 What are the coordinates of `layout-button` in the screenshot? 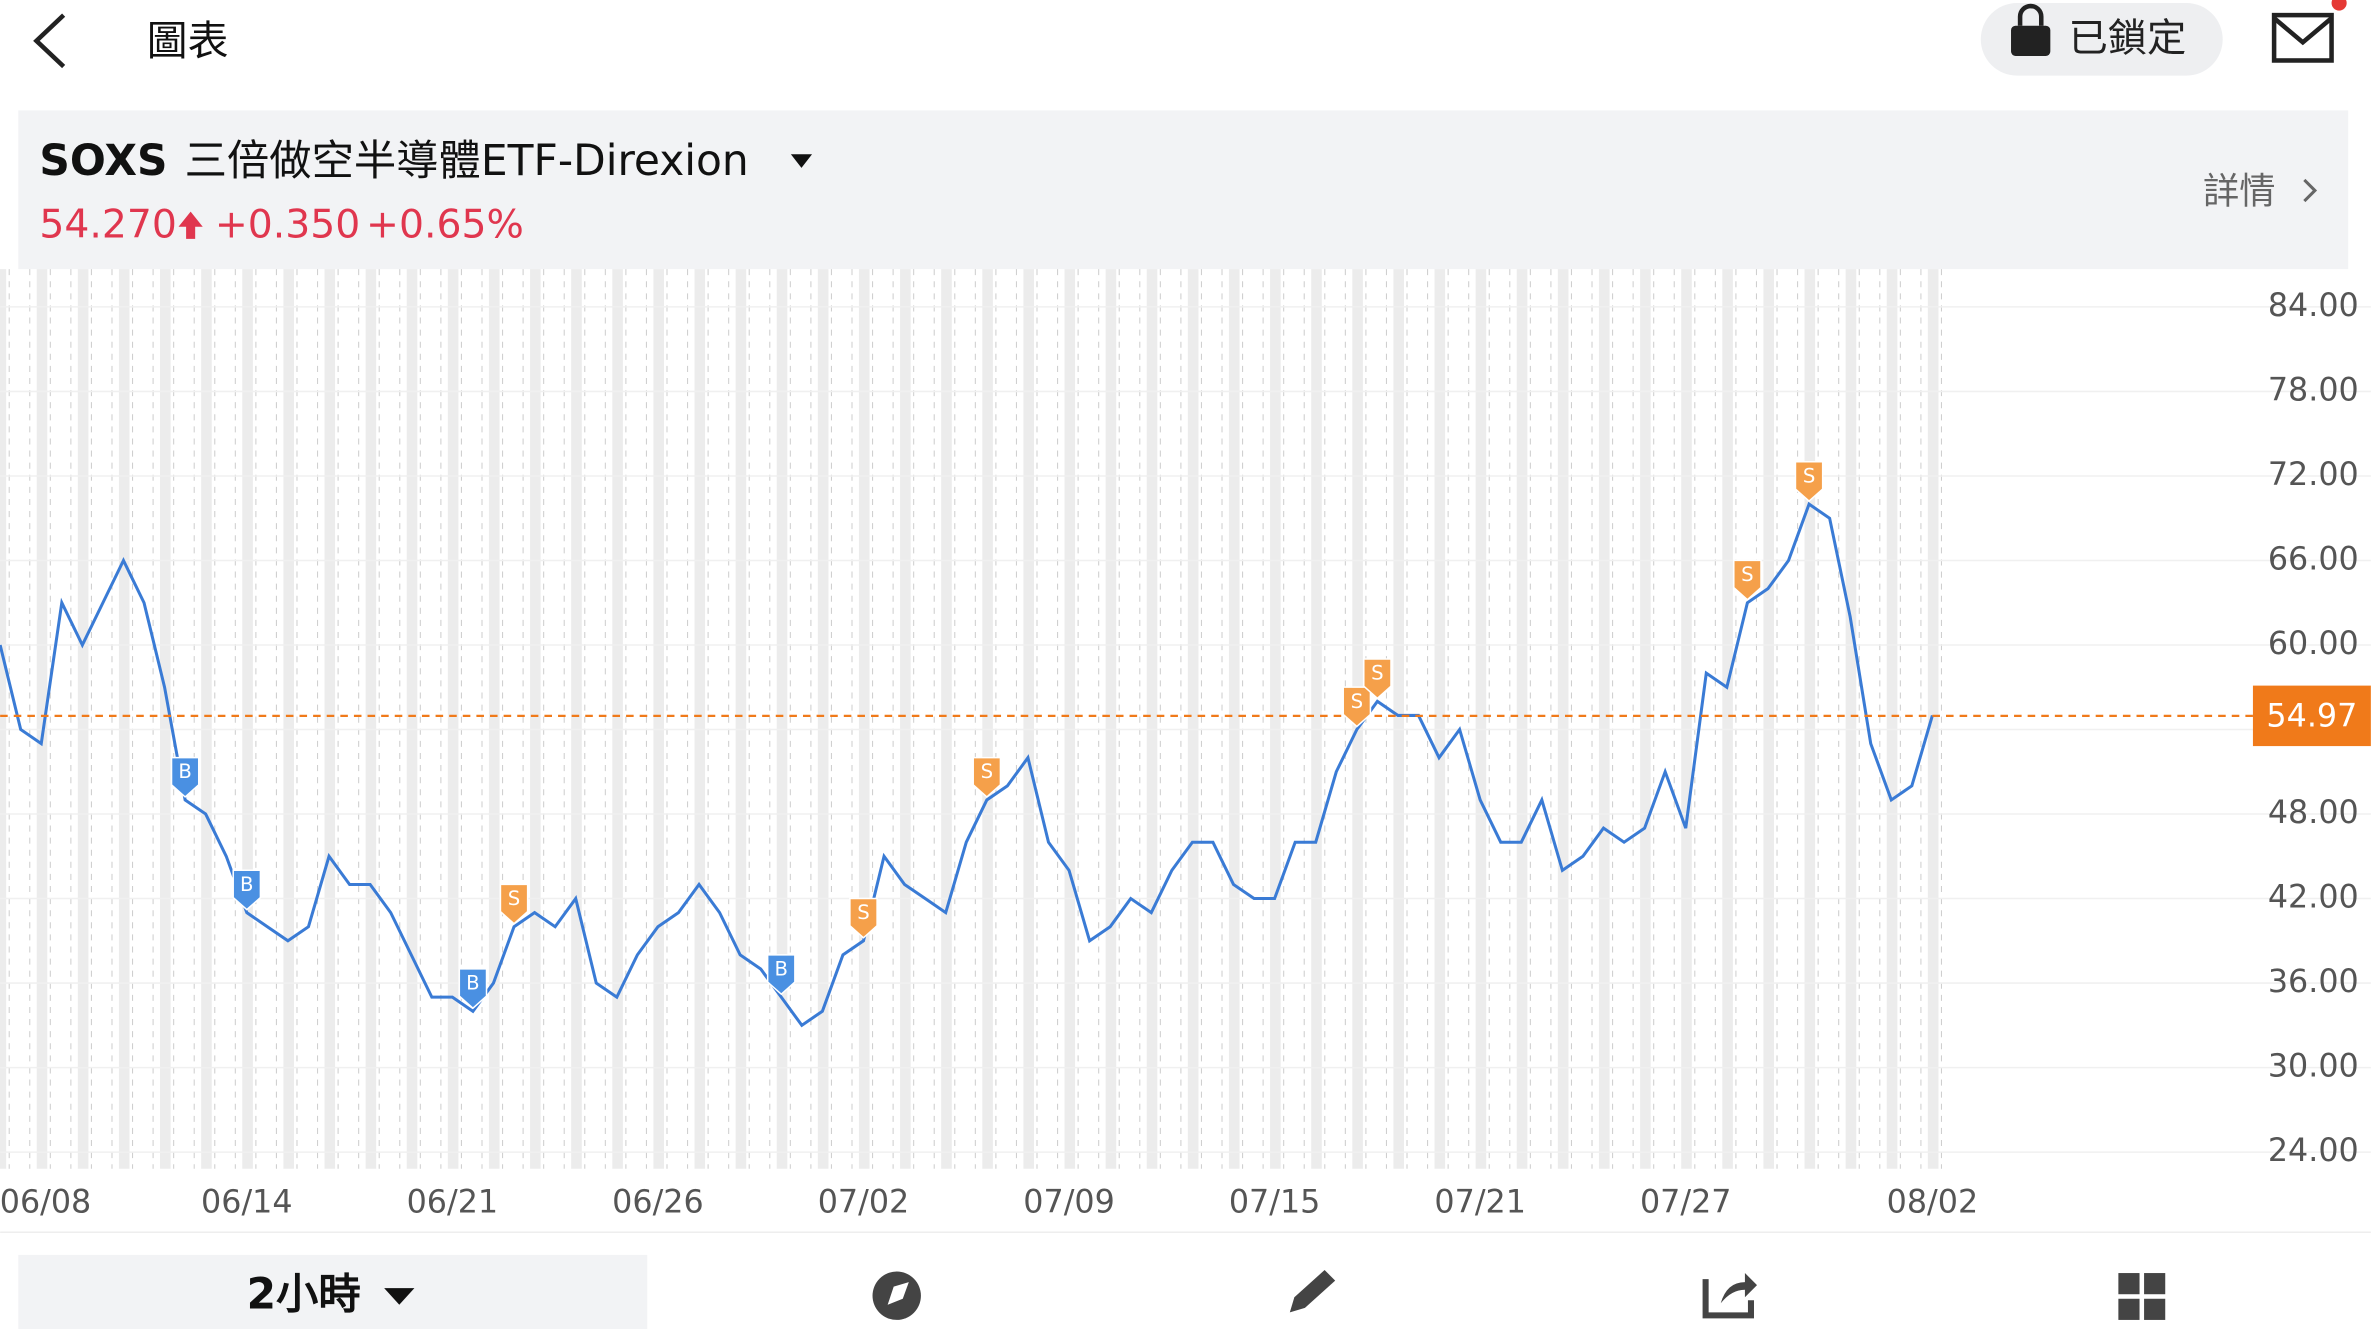 It's located at (2142, 1296).